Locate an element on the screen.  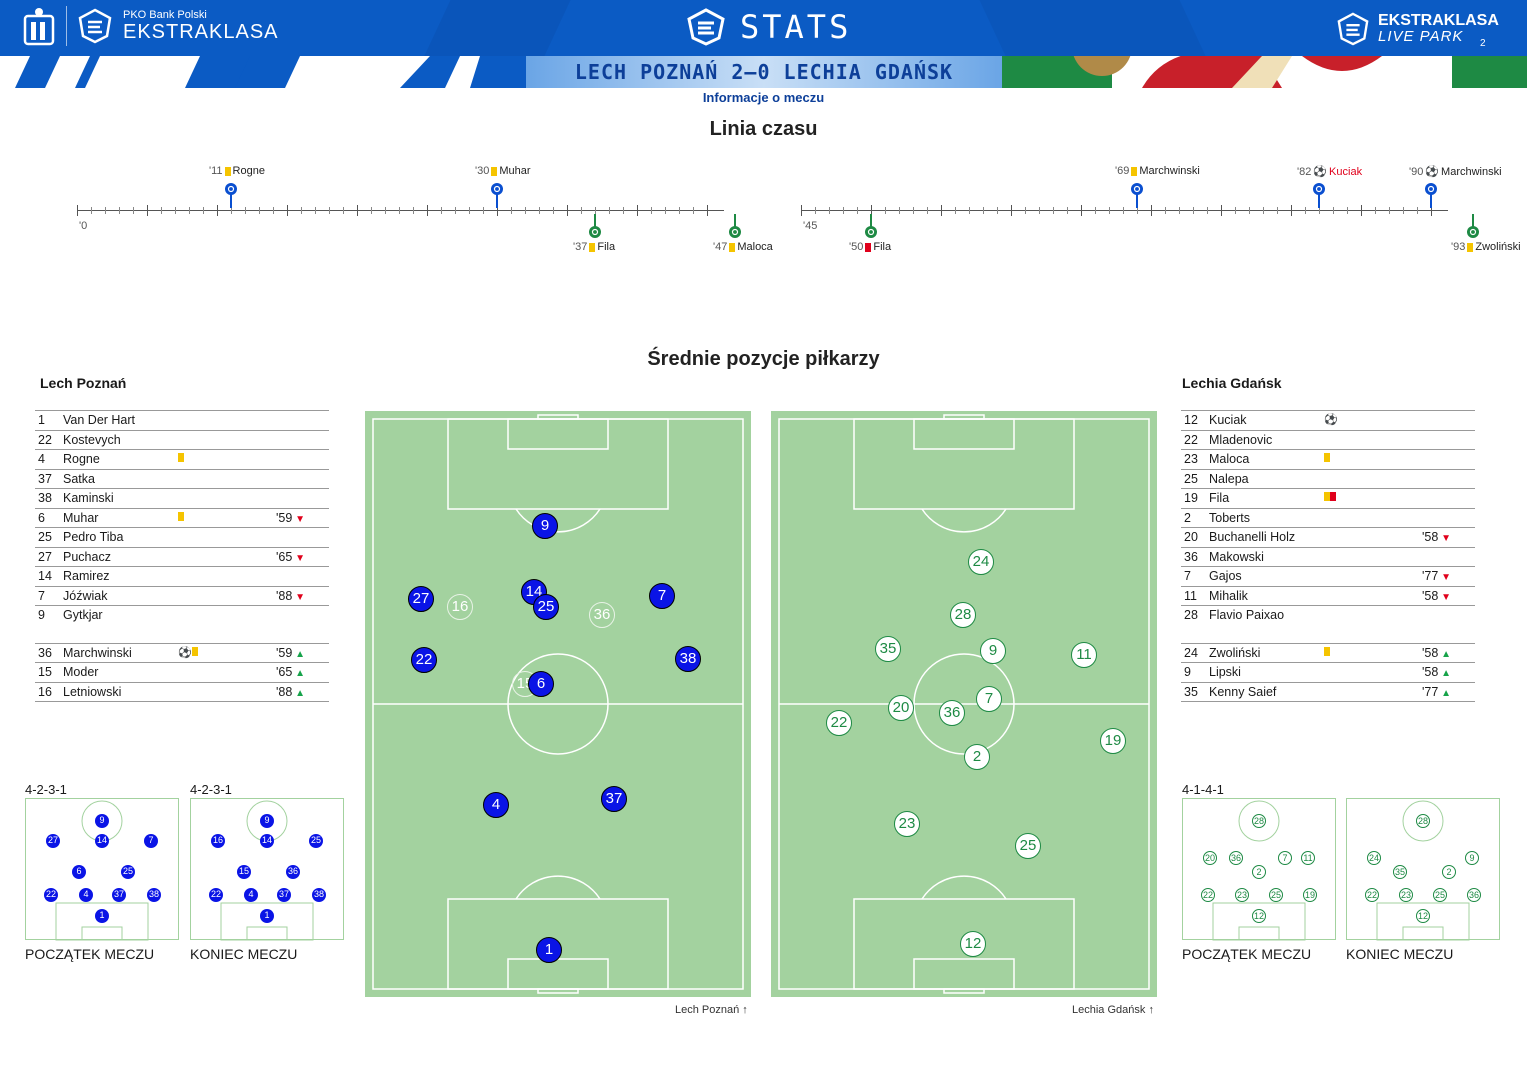
away-mini-player: 19 is located at coordinates (1310, 895).